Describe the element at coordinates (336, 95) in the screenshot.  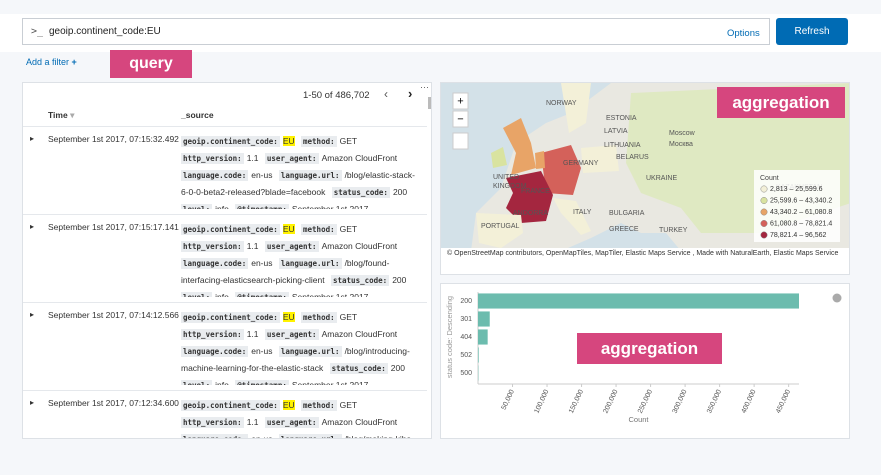
I see `hit-count: 1-50 of 486,702` at that location.